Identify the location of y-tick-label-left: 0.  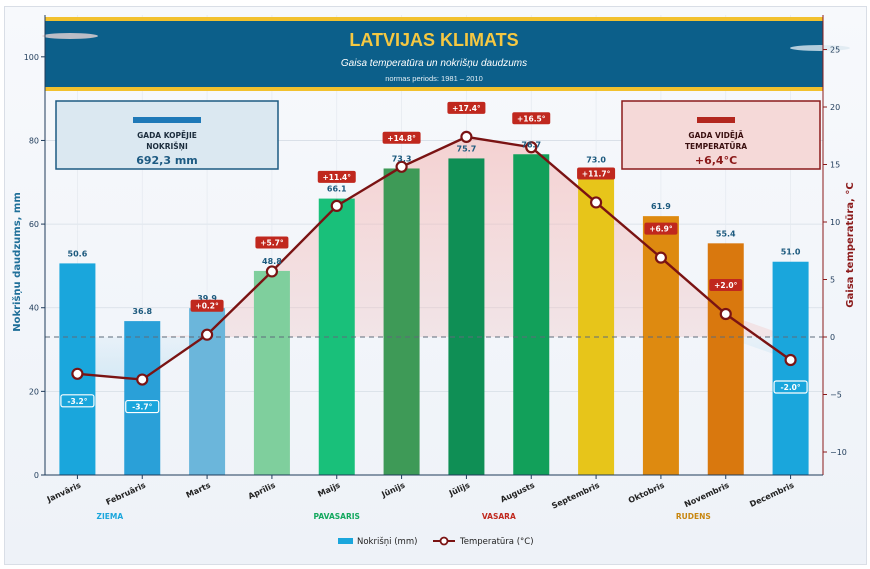
(36, 475).